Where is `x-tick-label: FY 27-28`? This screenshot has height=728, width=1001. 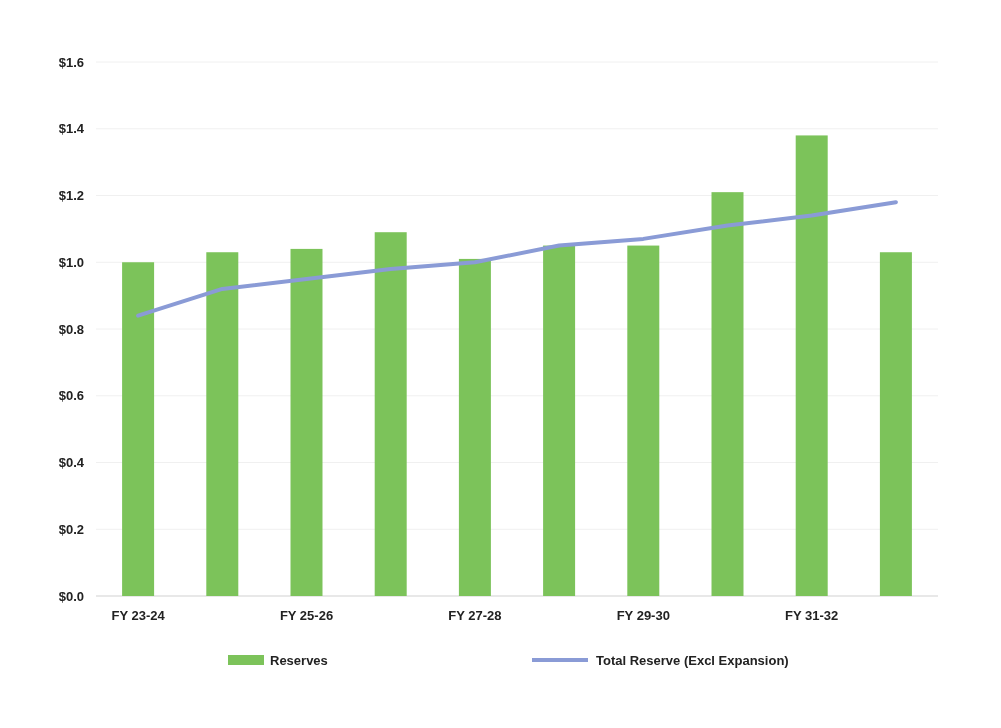 x-tick-label: FY 27-28 is located at coordinates (475, 615).